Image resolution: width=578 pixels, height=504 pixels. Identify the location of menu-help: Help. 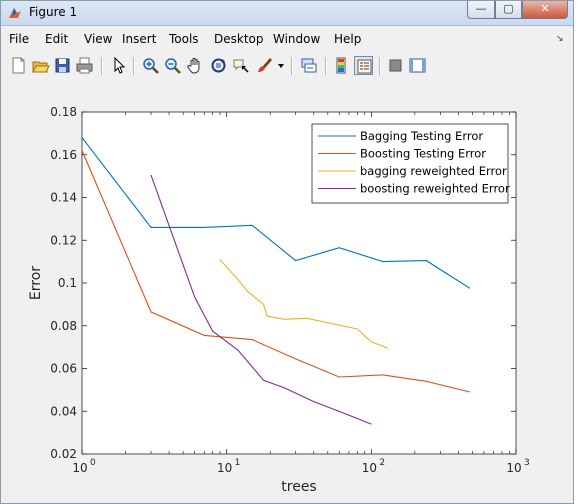
(348, 39).